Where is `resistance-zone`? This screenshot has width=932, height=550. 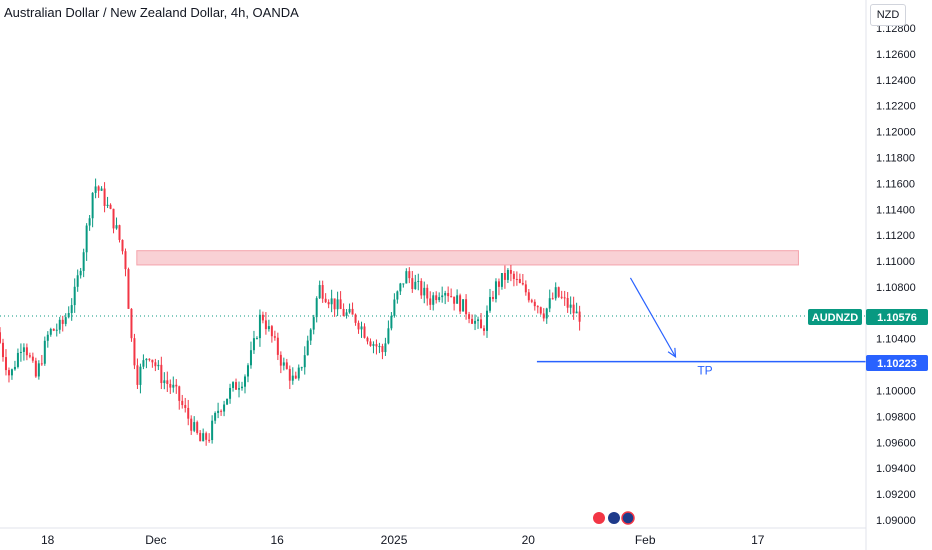 resistance-zone is located at coordinates (467, 258).